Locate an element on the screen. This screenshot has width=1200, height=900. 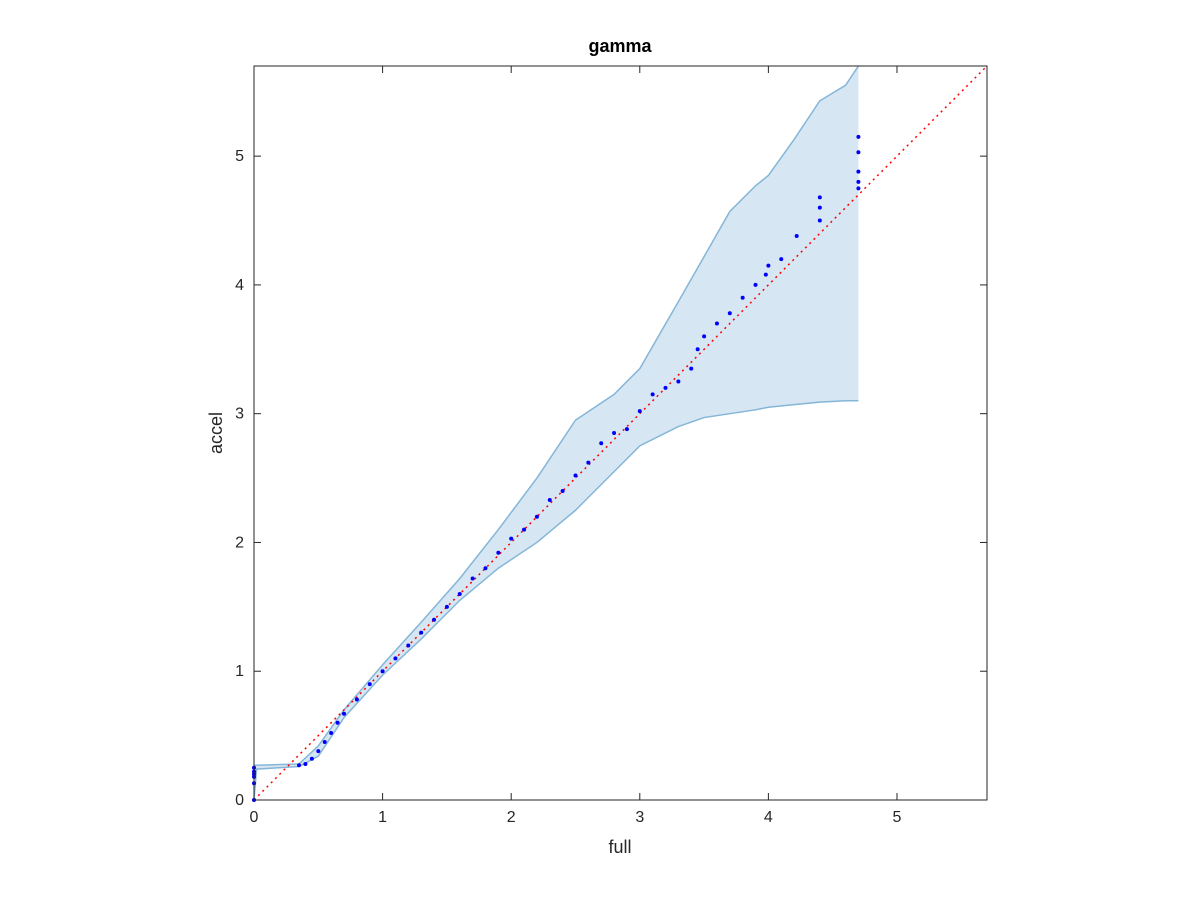
x-tick-label: 0 is located at coordinates (254, 817).